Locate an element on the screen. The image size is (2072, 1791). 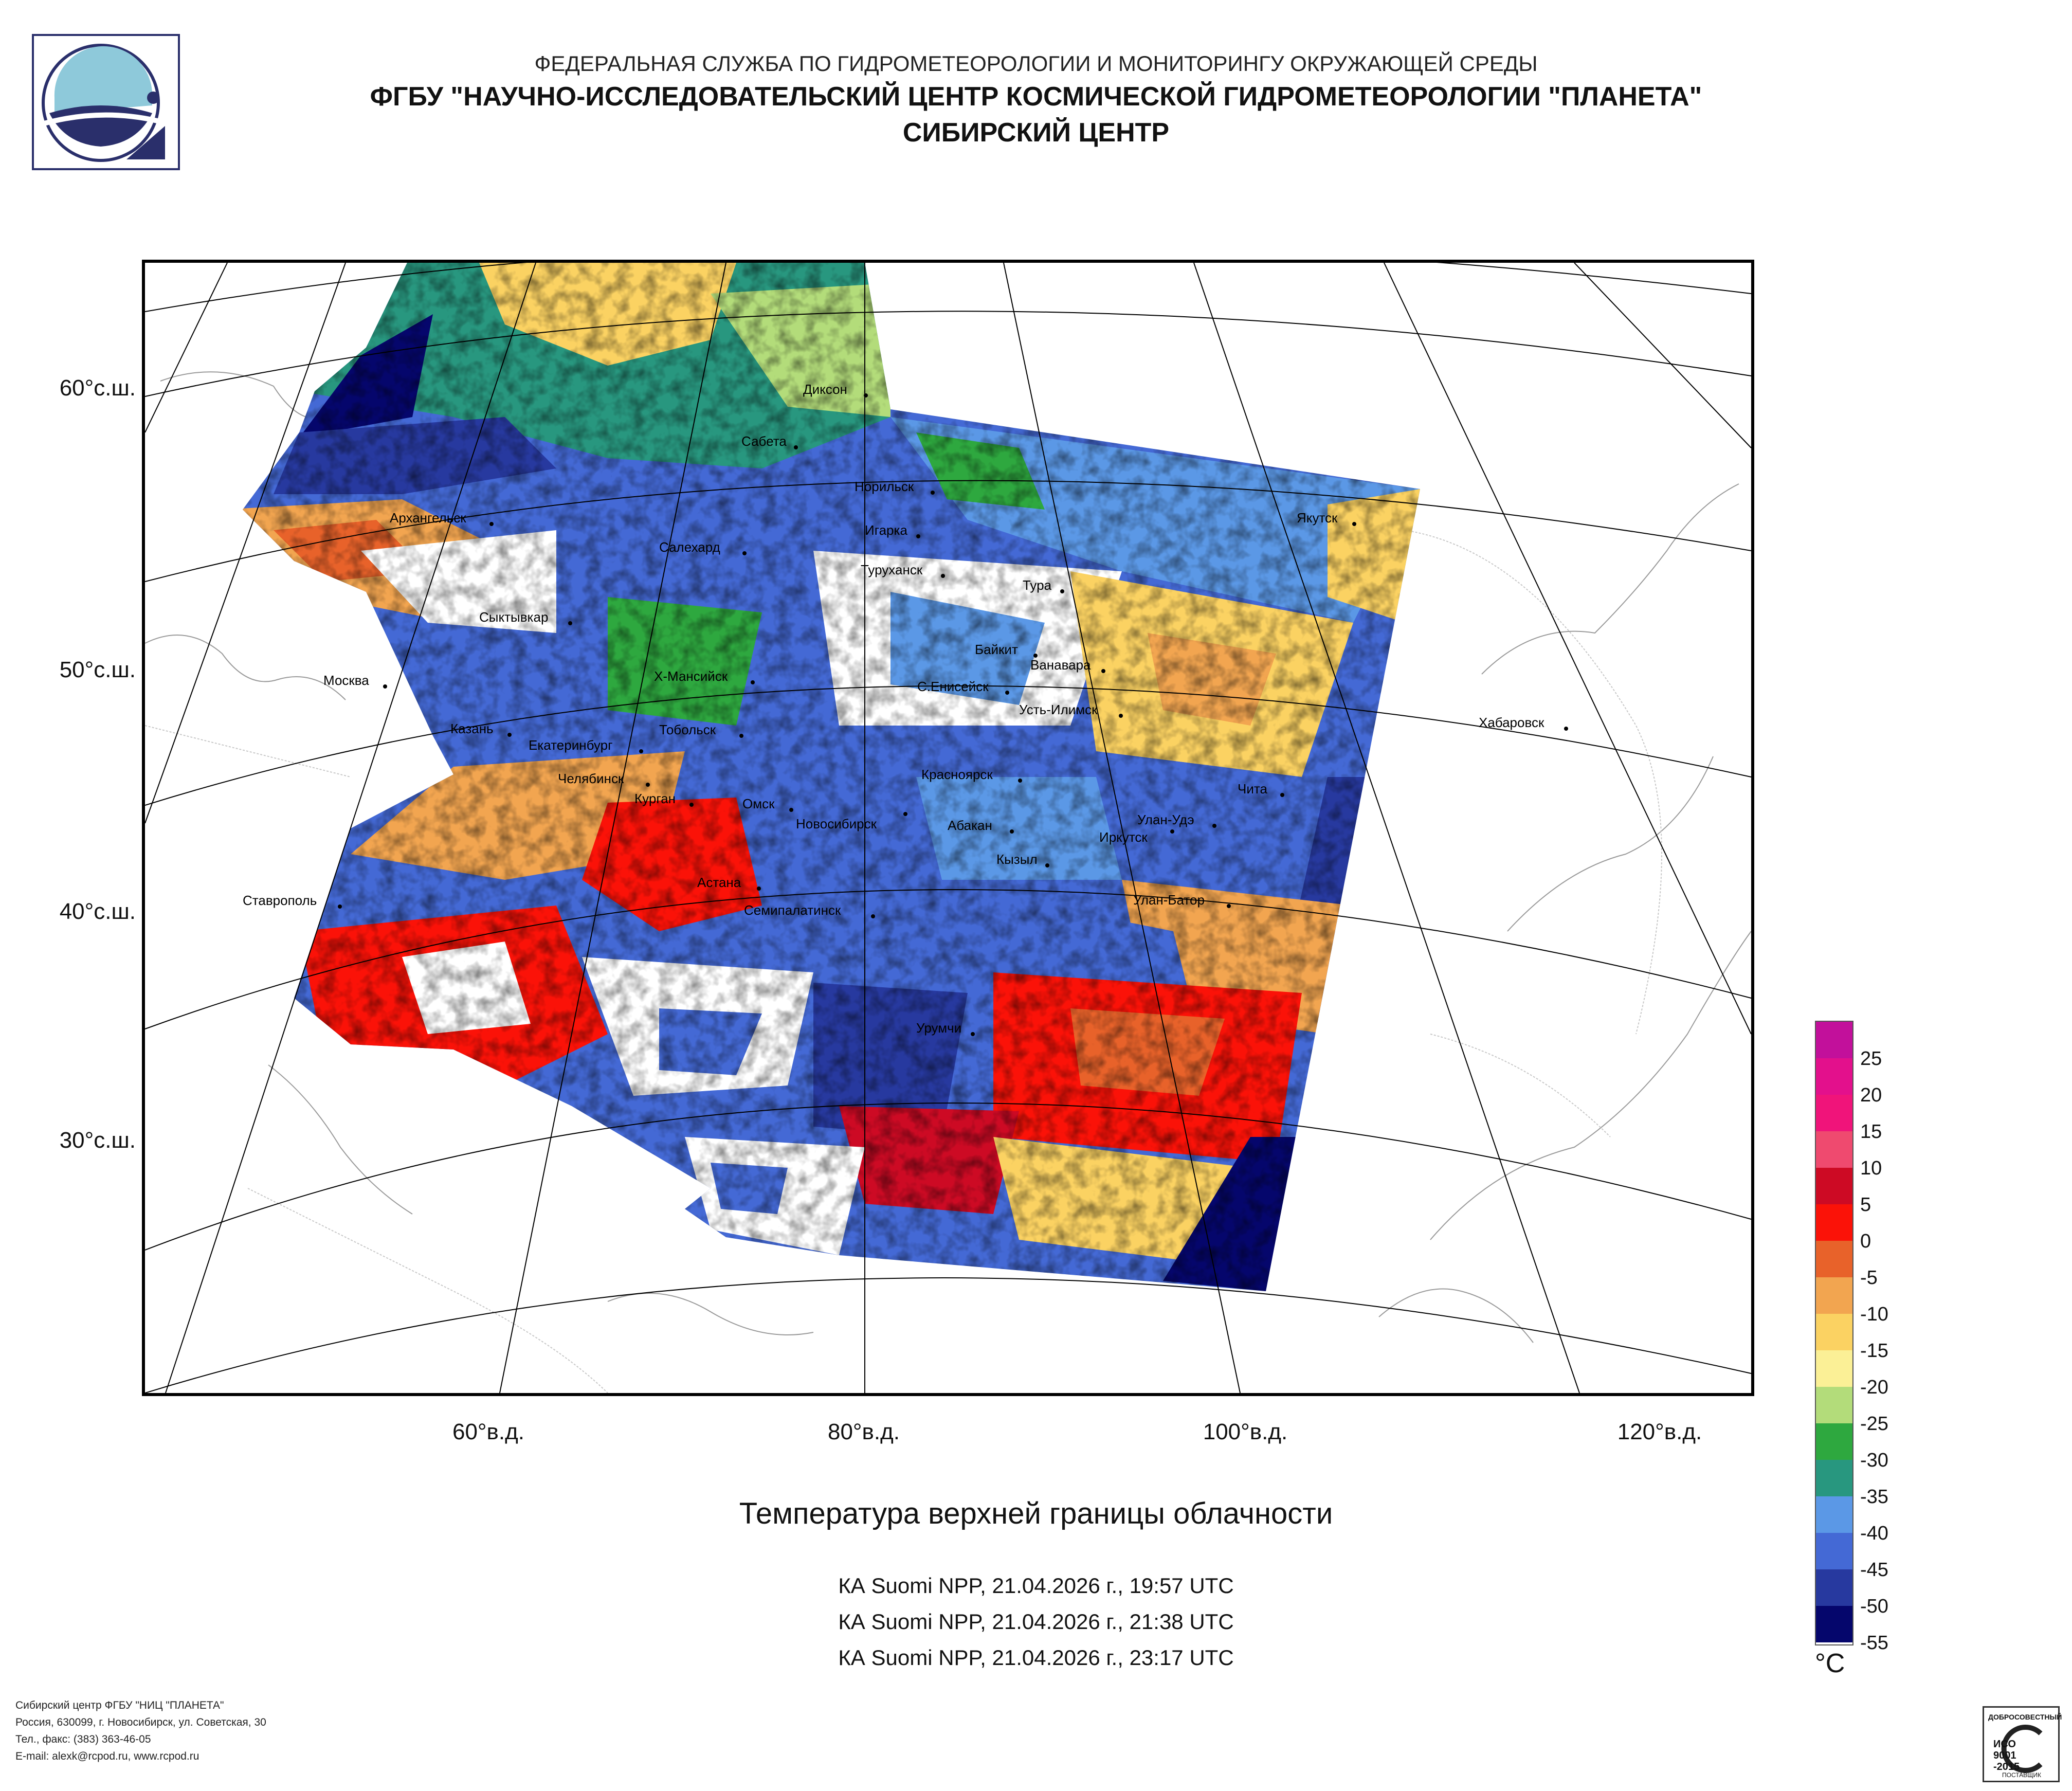
city-label: Иркутск is located at coordinates (1123, 837).